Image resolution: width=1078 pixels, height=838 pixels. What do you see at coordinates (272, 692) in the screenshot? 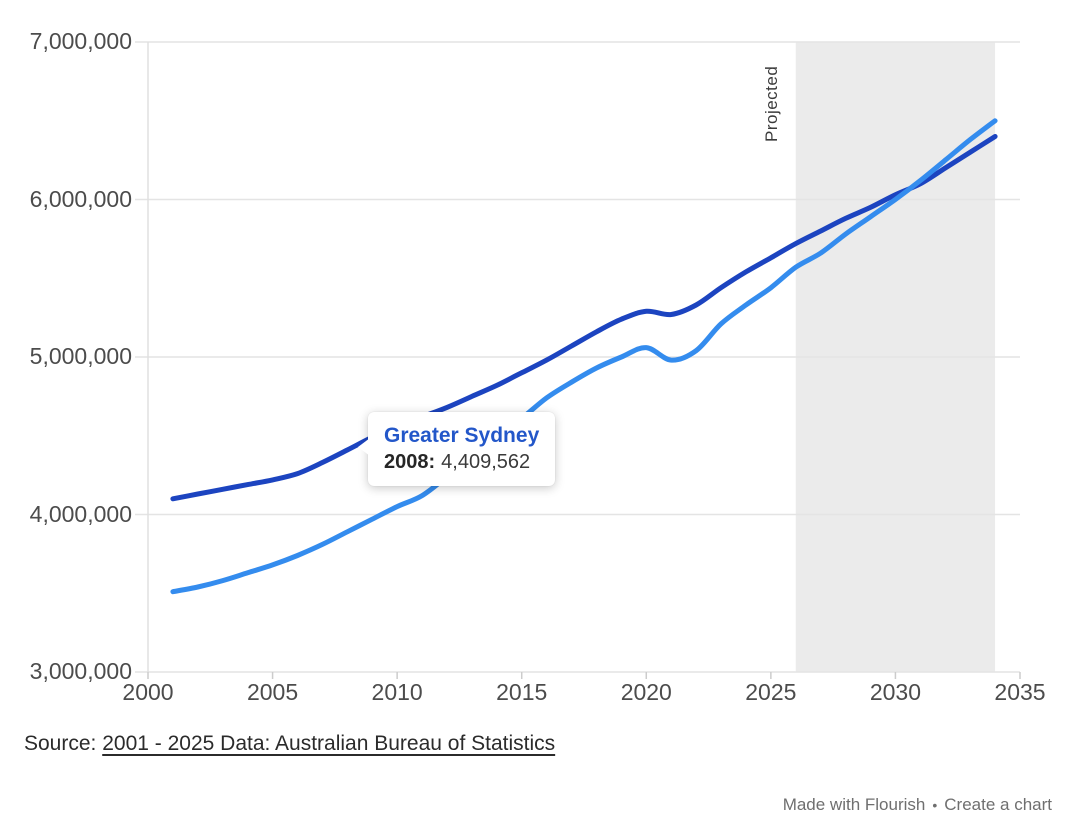
I see `x-axis-tick-label: 2005` at bounding box center [272, 692].